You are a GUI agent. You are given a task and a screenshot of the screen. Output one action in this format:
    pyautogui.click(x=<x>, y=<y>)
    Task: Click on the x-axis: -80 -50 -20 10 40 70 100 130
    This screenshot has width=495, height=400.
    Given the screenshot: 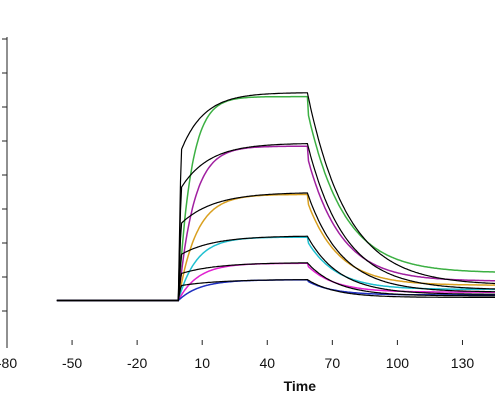 What is the action you would take?
    pyautogui.click(x=237, y=355)
    